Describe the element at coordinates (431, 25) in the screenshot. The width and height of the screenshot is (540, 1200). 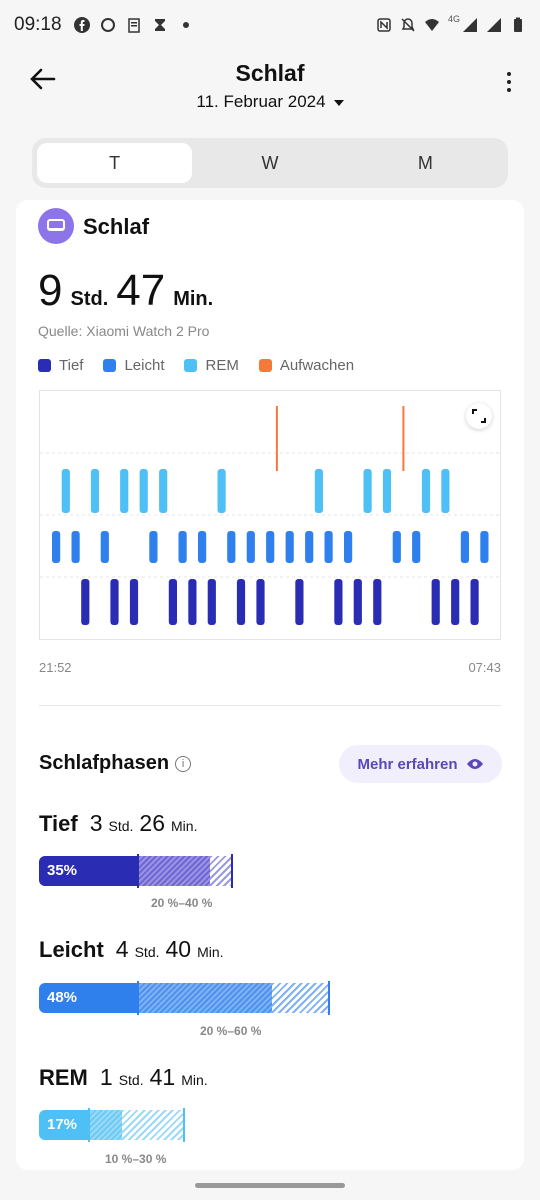
I see `wifi-icon` at that location.